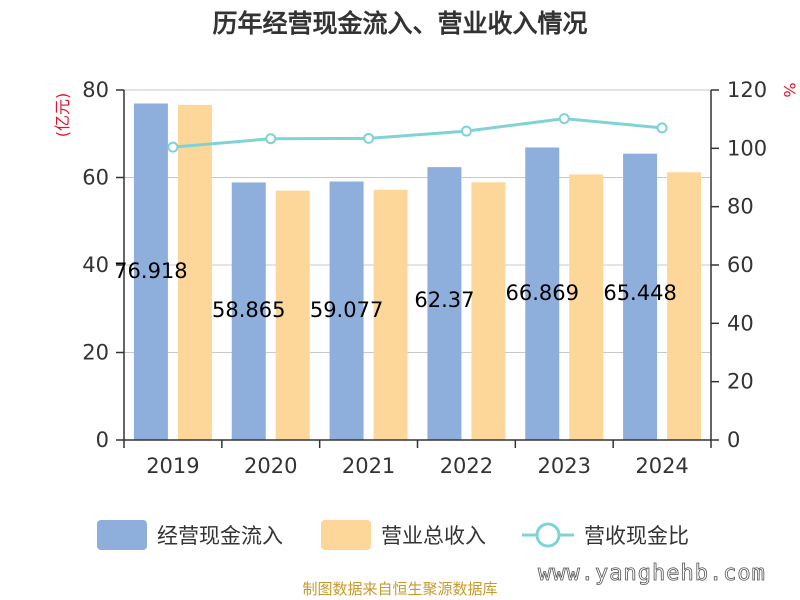  Describe the element at coordinates (661, 466) in the screenshot. I see `x-tick-label: 2024` at that location.